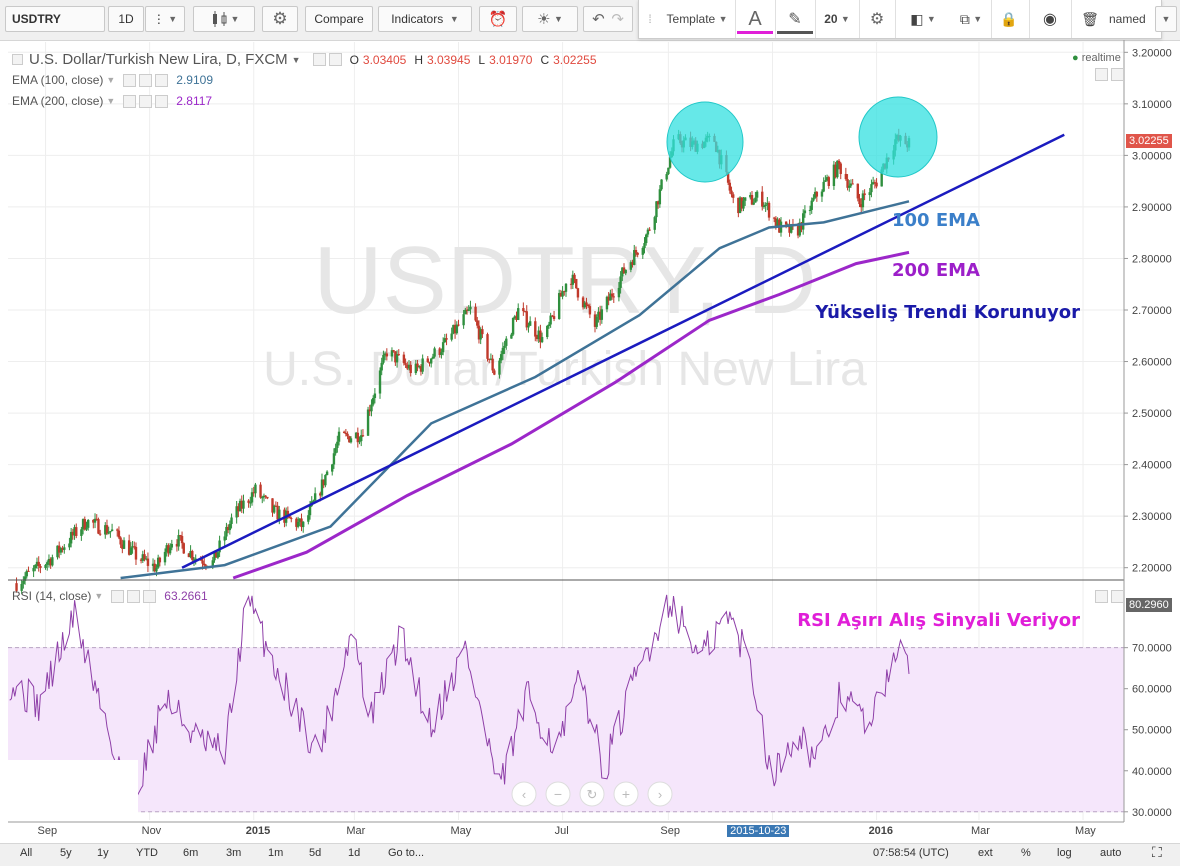 The height and width of the screenshot is (866, 1180). I want to click on annotation-100-ema: 100 EMA, so click(936, 220).